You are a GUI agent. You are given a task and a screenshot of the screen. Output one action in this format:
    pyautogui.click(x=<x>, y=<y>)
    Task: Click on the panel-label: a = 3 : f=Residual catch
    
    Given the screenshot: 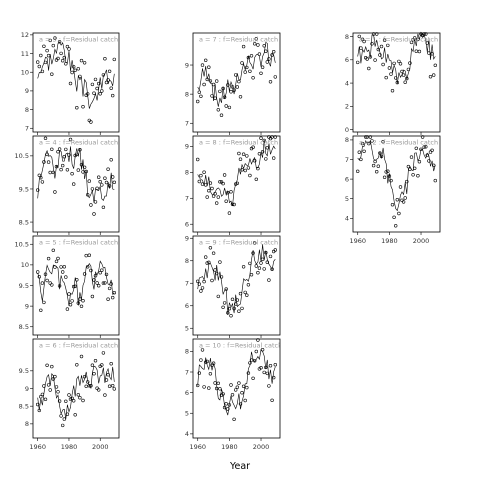 What is the action you would take?
    pyautogui.click(x=78, y=40)
    